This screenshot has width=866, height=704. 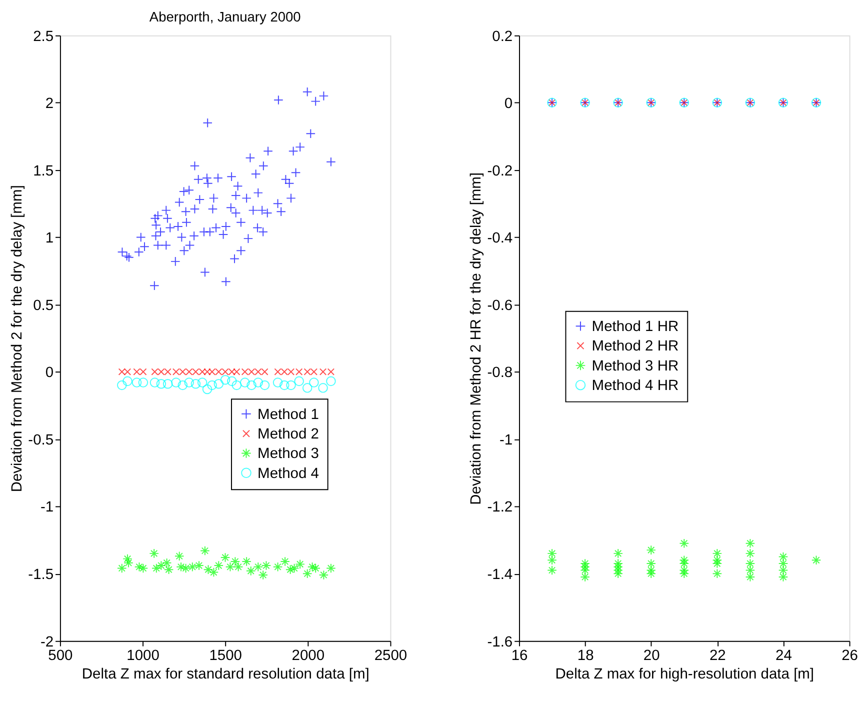 I want to click on y-tick-label: -1.4, so click(x=500, y=575).